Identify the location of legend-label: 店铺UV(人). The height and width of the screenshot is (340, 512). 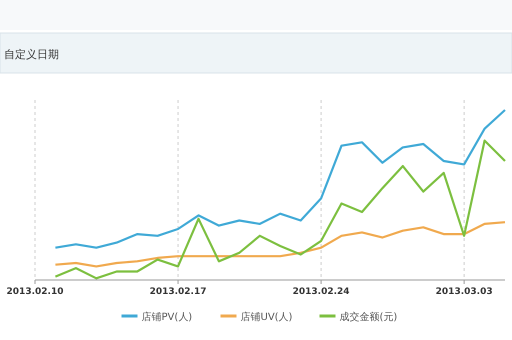
(266, 317).